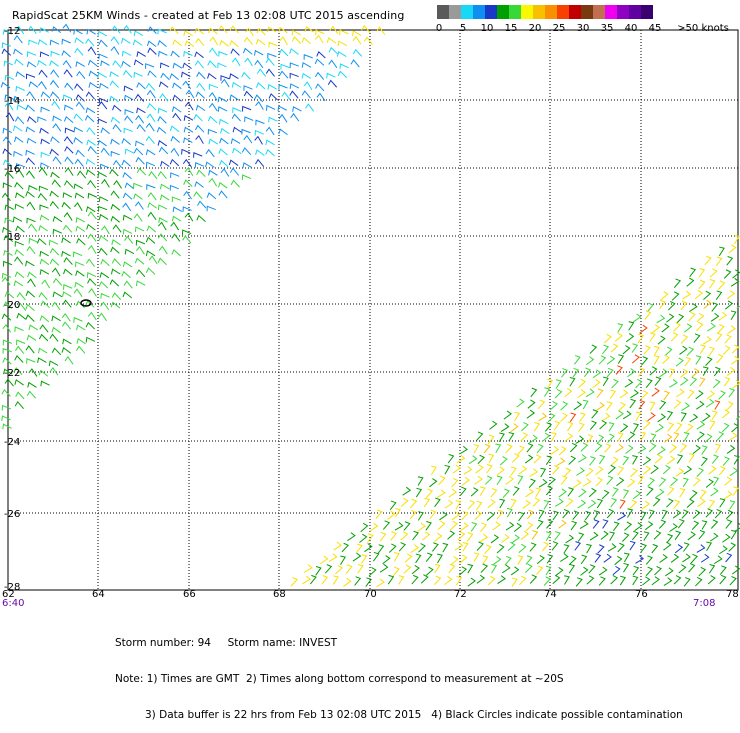 This screenshot has width=740, height=733. I want to click on lat-label: -26, so click(12, 514).